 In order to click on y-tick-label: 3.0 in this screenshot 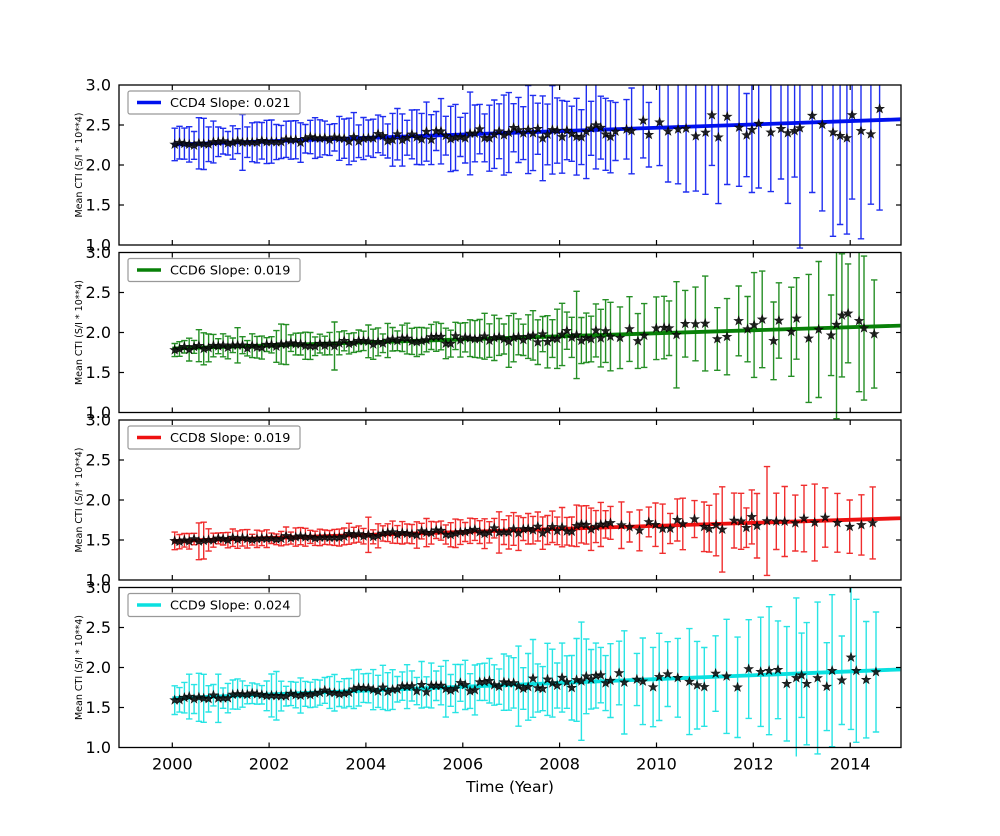, I will do `click(98, 85)`.